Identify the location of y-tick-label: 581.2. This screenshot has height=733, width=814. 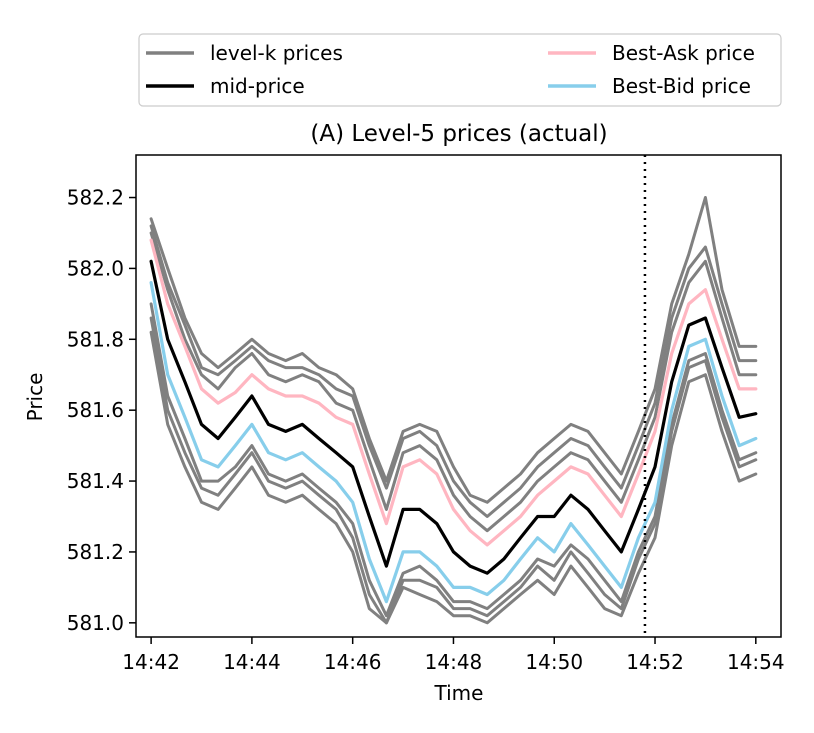
(95, 552).